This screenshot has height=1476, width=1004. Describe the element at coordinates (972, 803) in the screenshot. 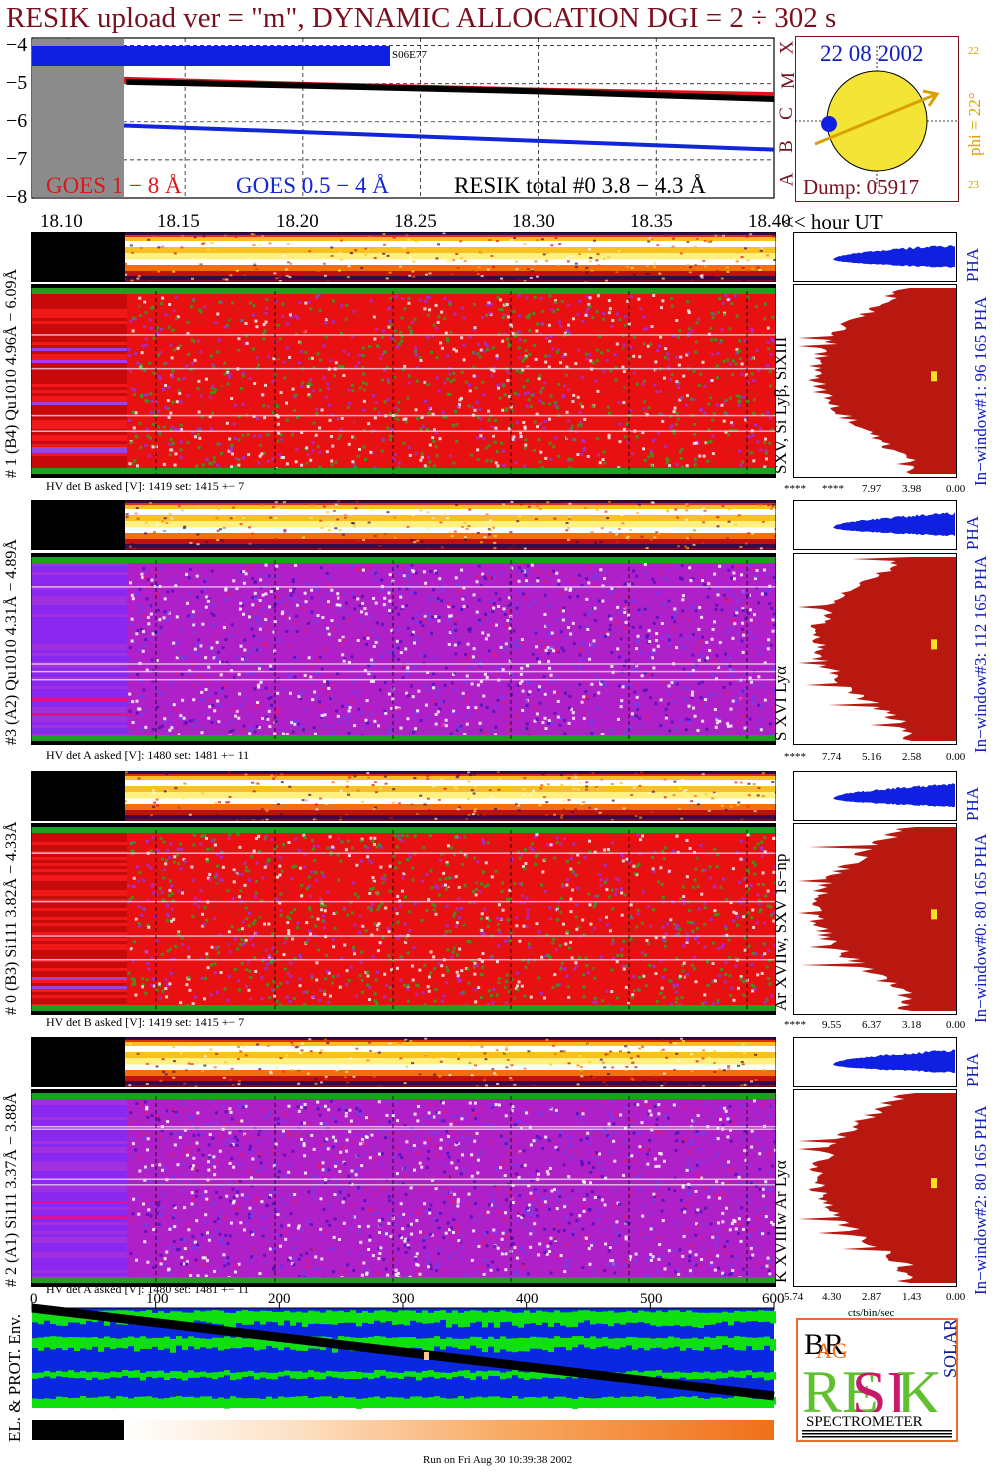

I see `detector-2-pha-label: PHA` at that location.